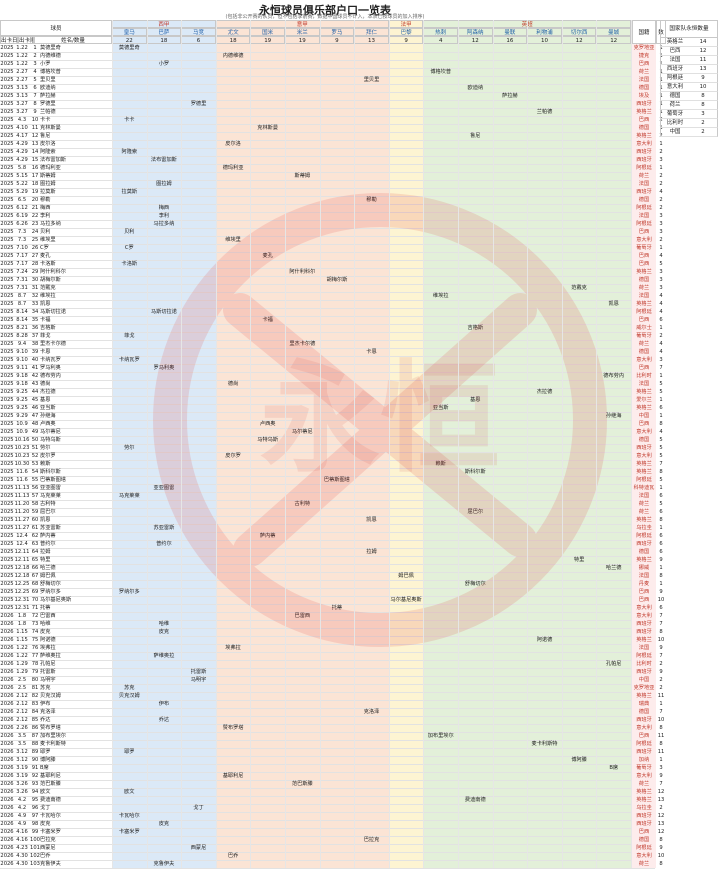  What do you see at coordinates (22, 392) in the screenshot?
I see `row-date: 9.25` at bounding box center [22, 392].